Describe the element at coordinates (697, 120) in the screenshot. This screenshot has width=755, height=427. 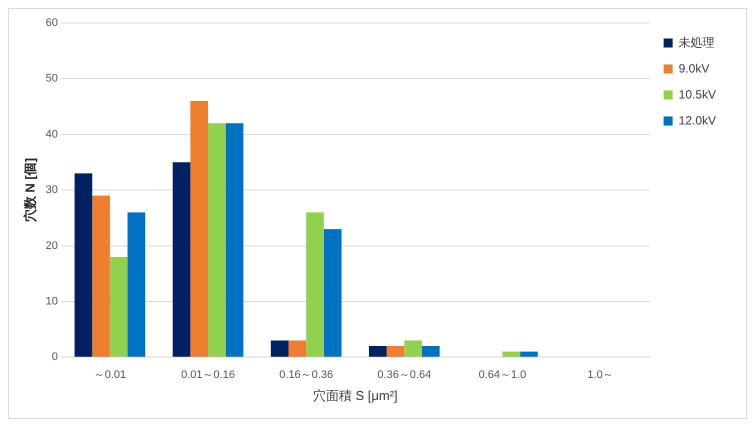
I see `legend-label: 12.0kV` at that location.